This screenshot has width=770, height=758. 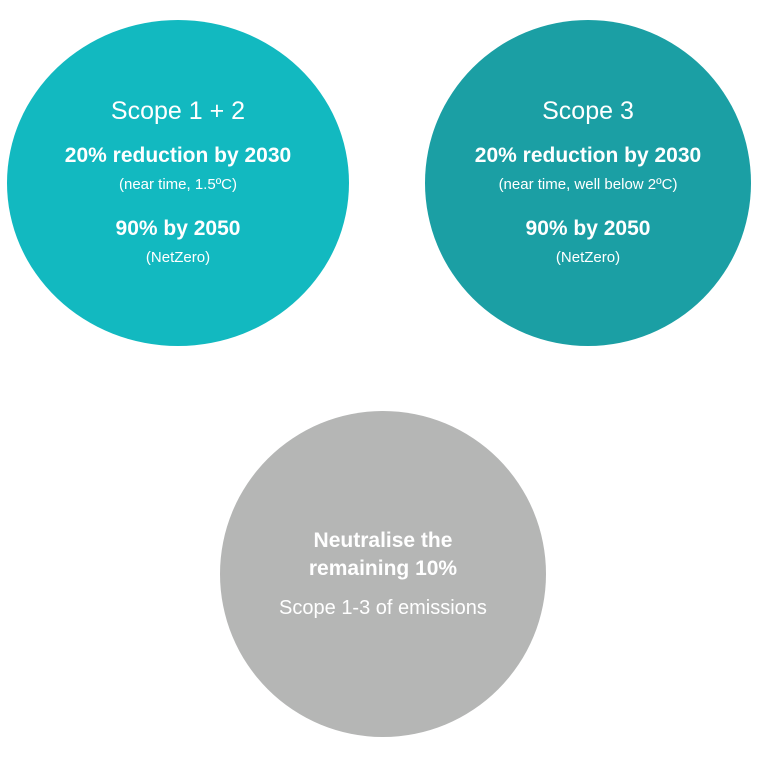 I want to click on neutralise-title-line-1: Neutralise the, so click(x=383, y=540).